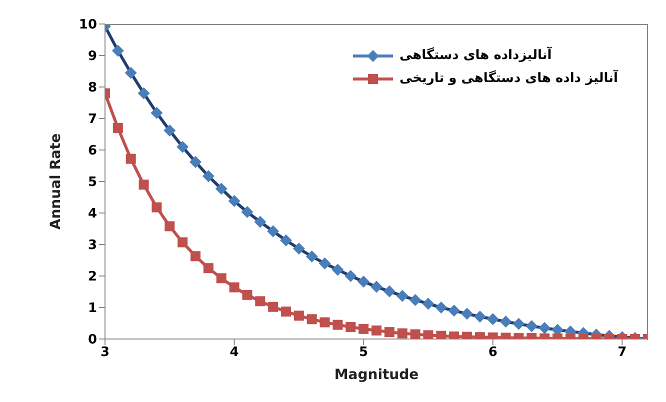 The image size is (666, 402). What do you see at coordinates (92, 340) in the screenshot?
I see `y-tick-label: 0` at bounding box center [92, 340].